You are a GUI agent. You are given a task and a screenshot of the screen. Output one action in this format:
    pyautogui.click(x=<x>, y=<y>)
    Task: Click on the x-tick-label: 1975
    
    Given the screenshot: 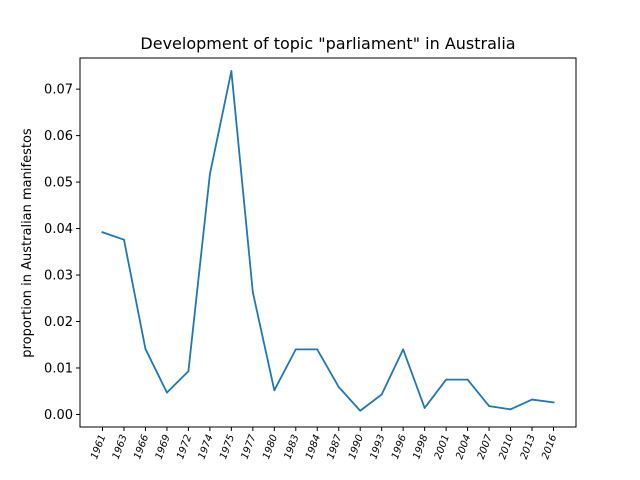 What is the action you would take?
    pyautogui.click(x=227, y=447)
    